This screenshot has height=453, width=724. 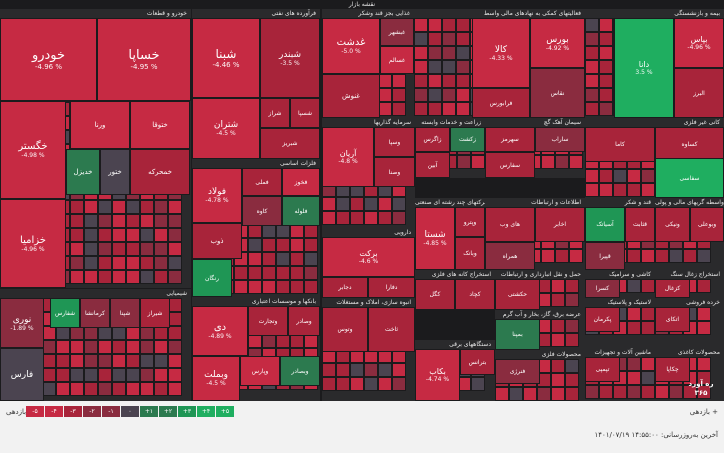 I want to click on stock-tile: کچاد, so click(x=475, y=294).